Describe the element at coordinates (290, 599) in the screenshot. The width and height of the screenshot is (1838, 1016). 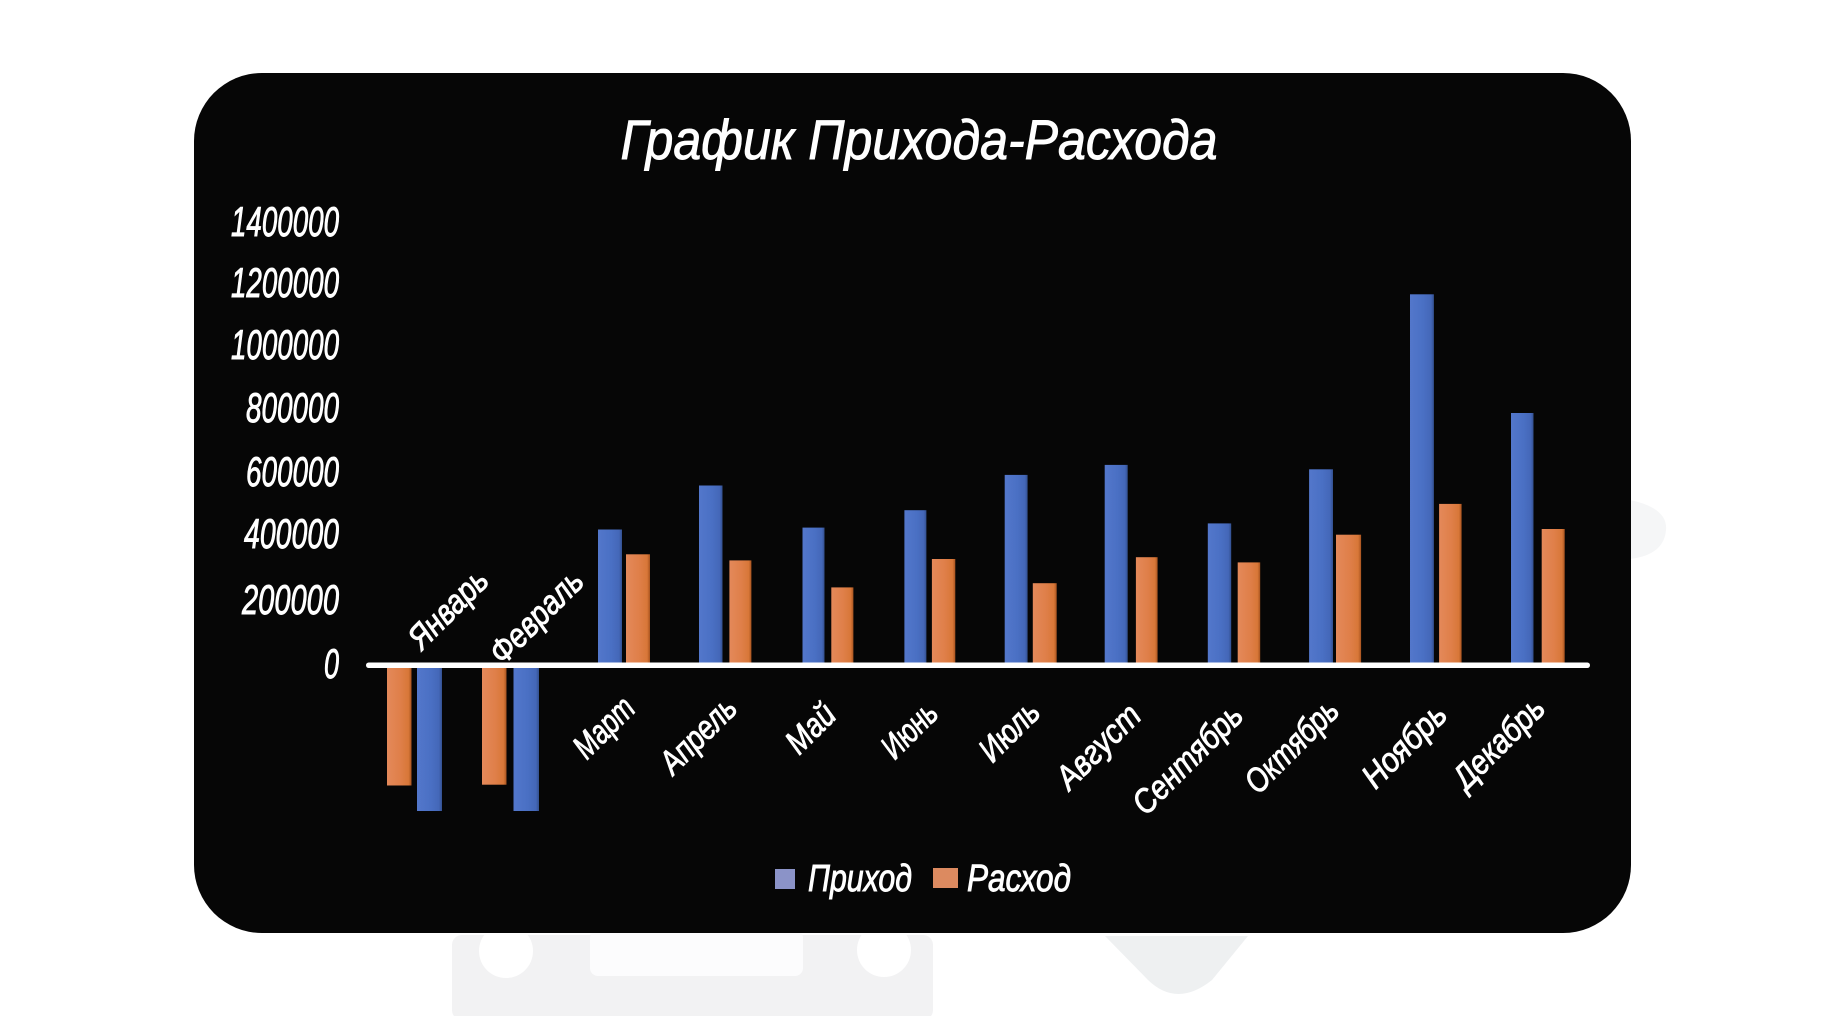
I see `svg-text: 200000` at that location.